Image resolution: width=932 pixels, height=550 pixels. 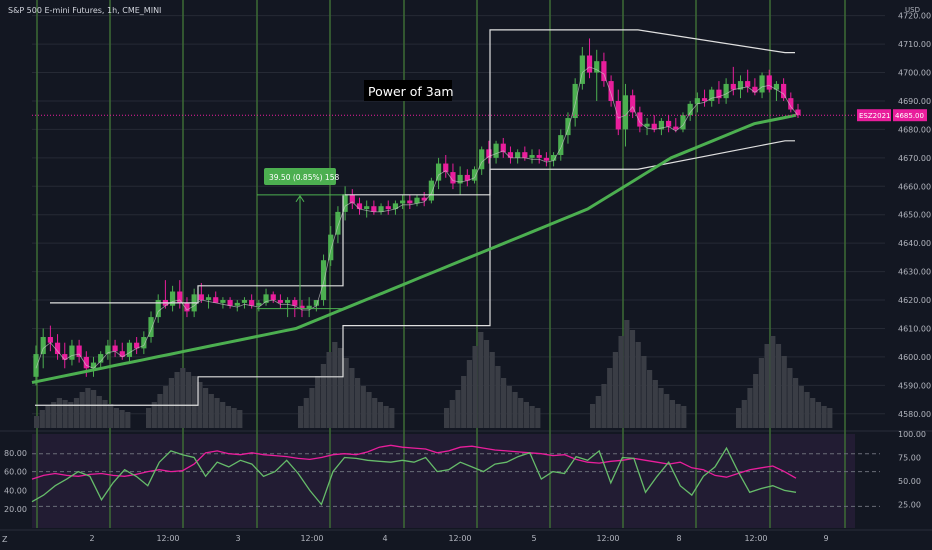 I want to click on price-tick-label: 4700.00, so click(x=914, y=73).